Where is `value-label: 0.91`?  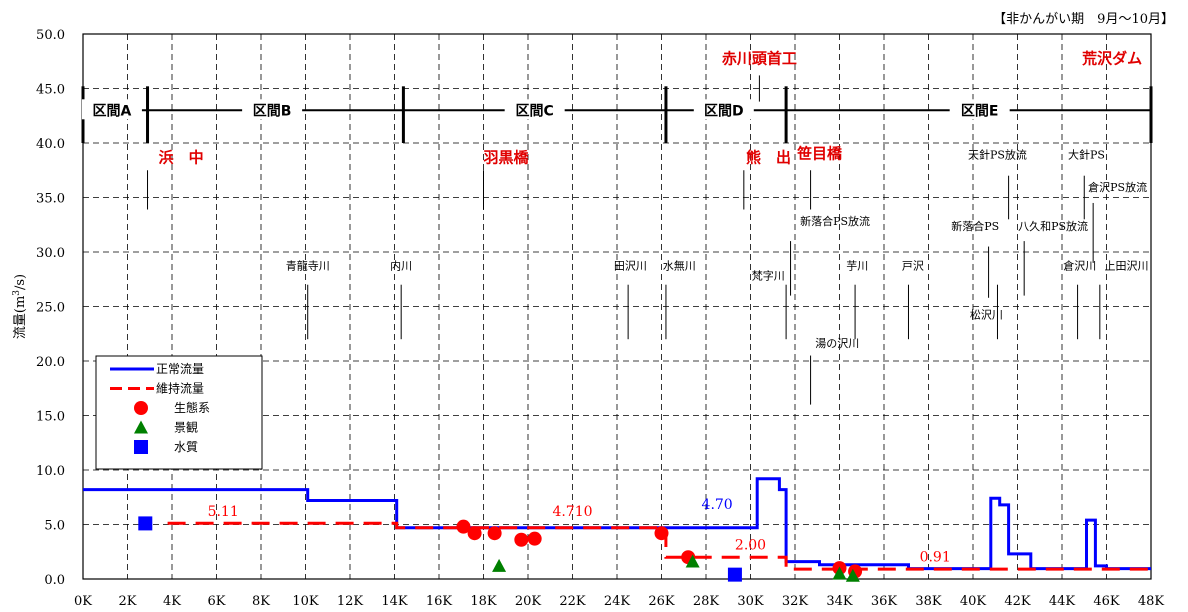 value-label: 0.91 is located at coordinates (935, 558).